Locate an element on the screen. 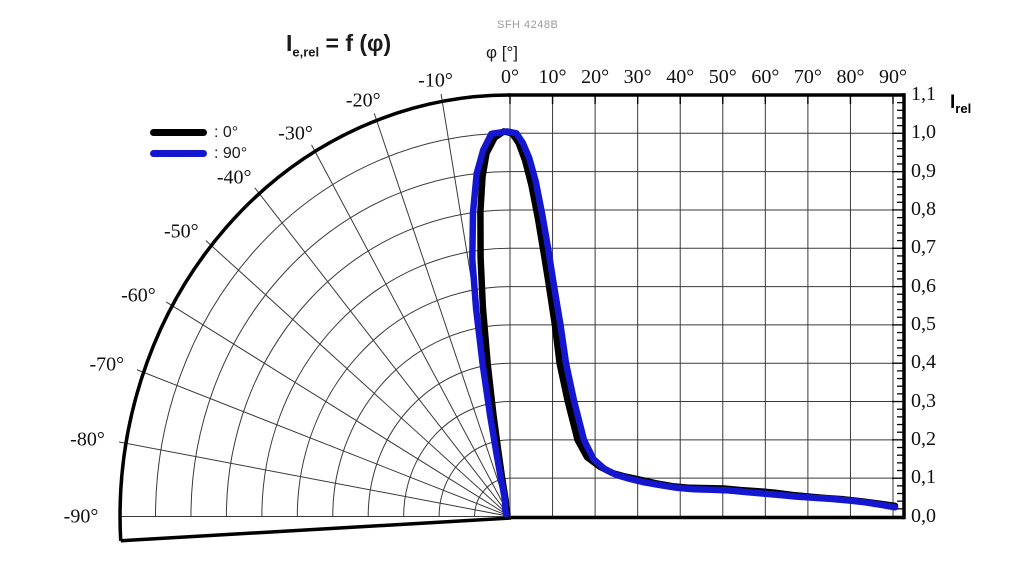 Image resolution: width=1020 pixels, height=564 pixels. right-tick-label: 0,9 is located at coordinates (923, 170).